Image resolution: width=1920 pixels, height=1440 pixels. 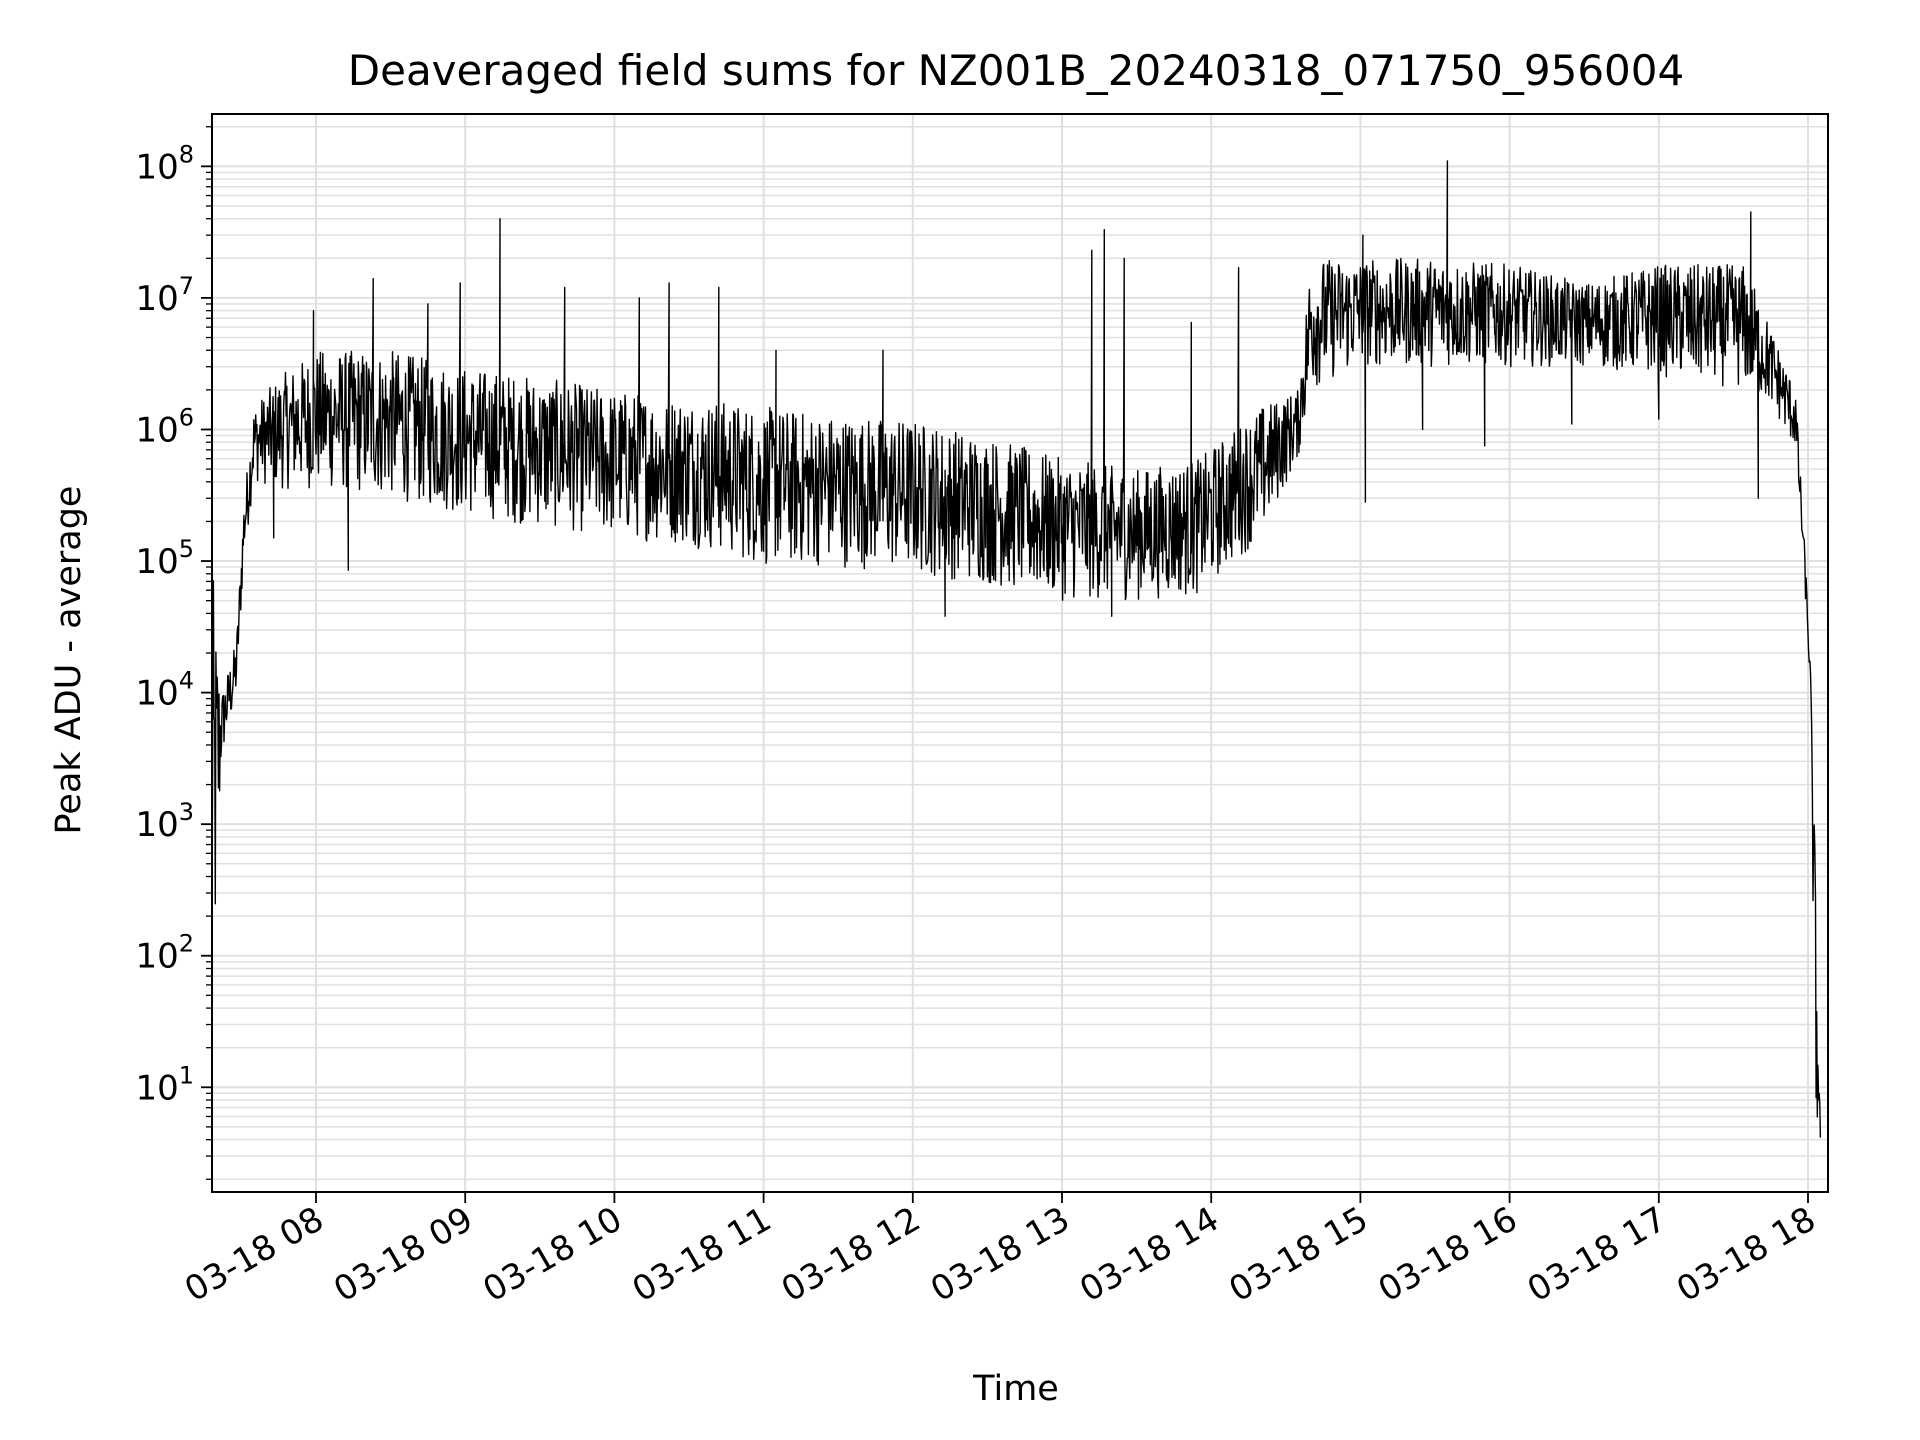 What do you see at coordinates (164, 624) in the screenshot?
I see `y-tick-labels: 10¹ 10² 10³ 10⁴ 10⁵ 10⁶ 10⁷ 10⁸` at bounding box center [164, 624].